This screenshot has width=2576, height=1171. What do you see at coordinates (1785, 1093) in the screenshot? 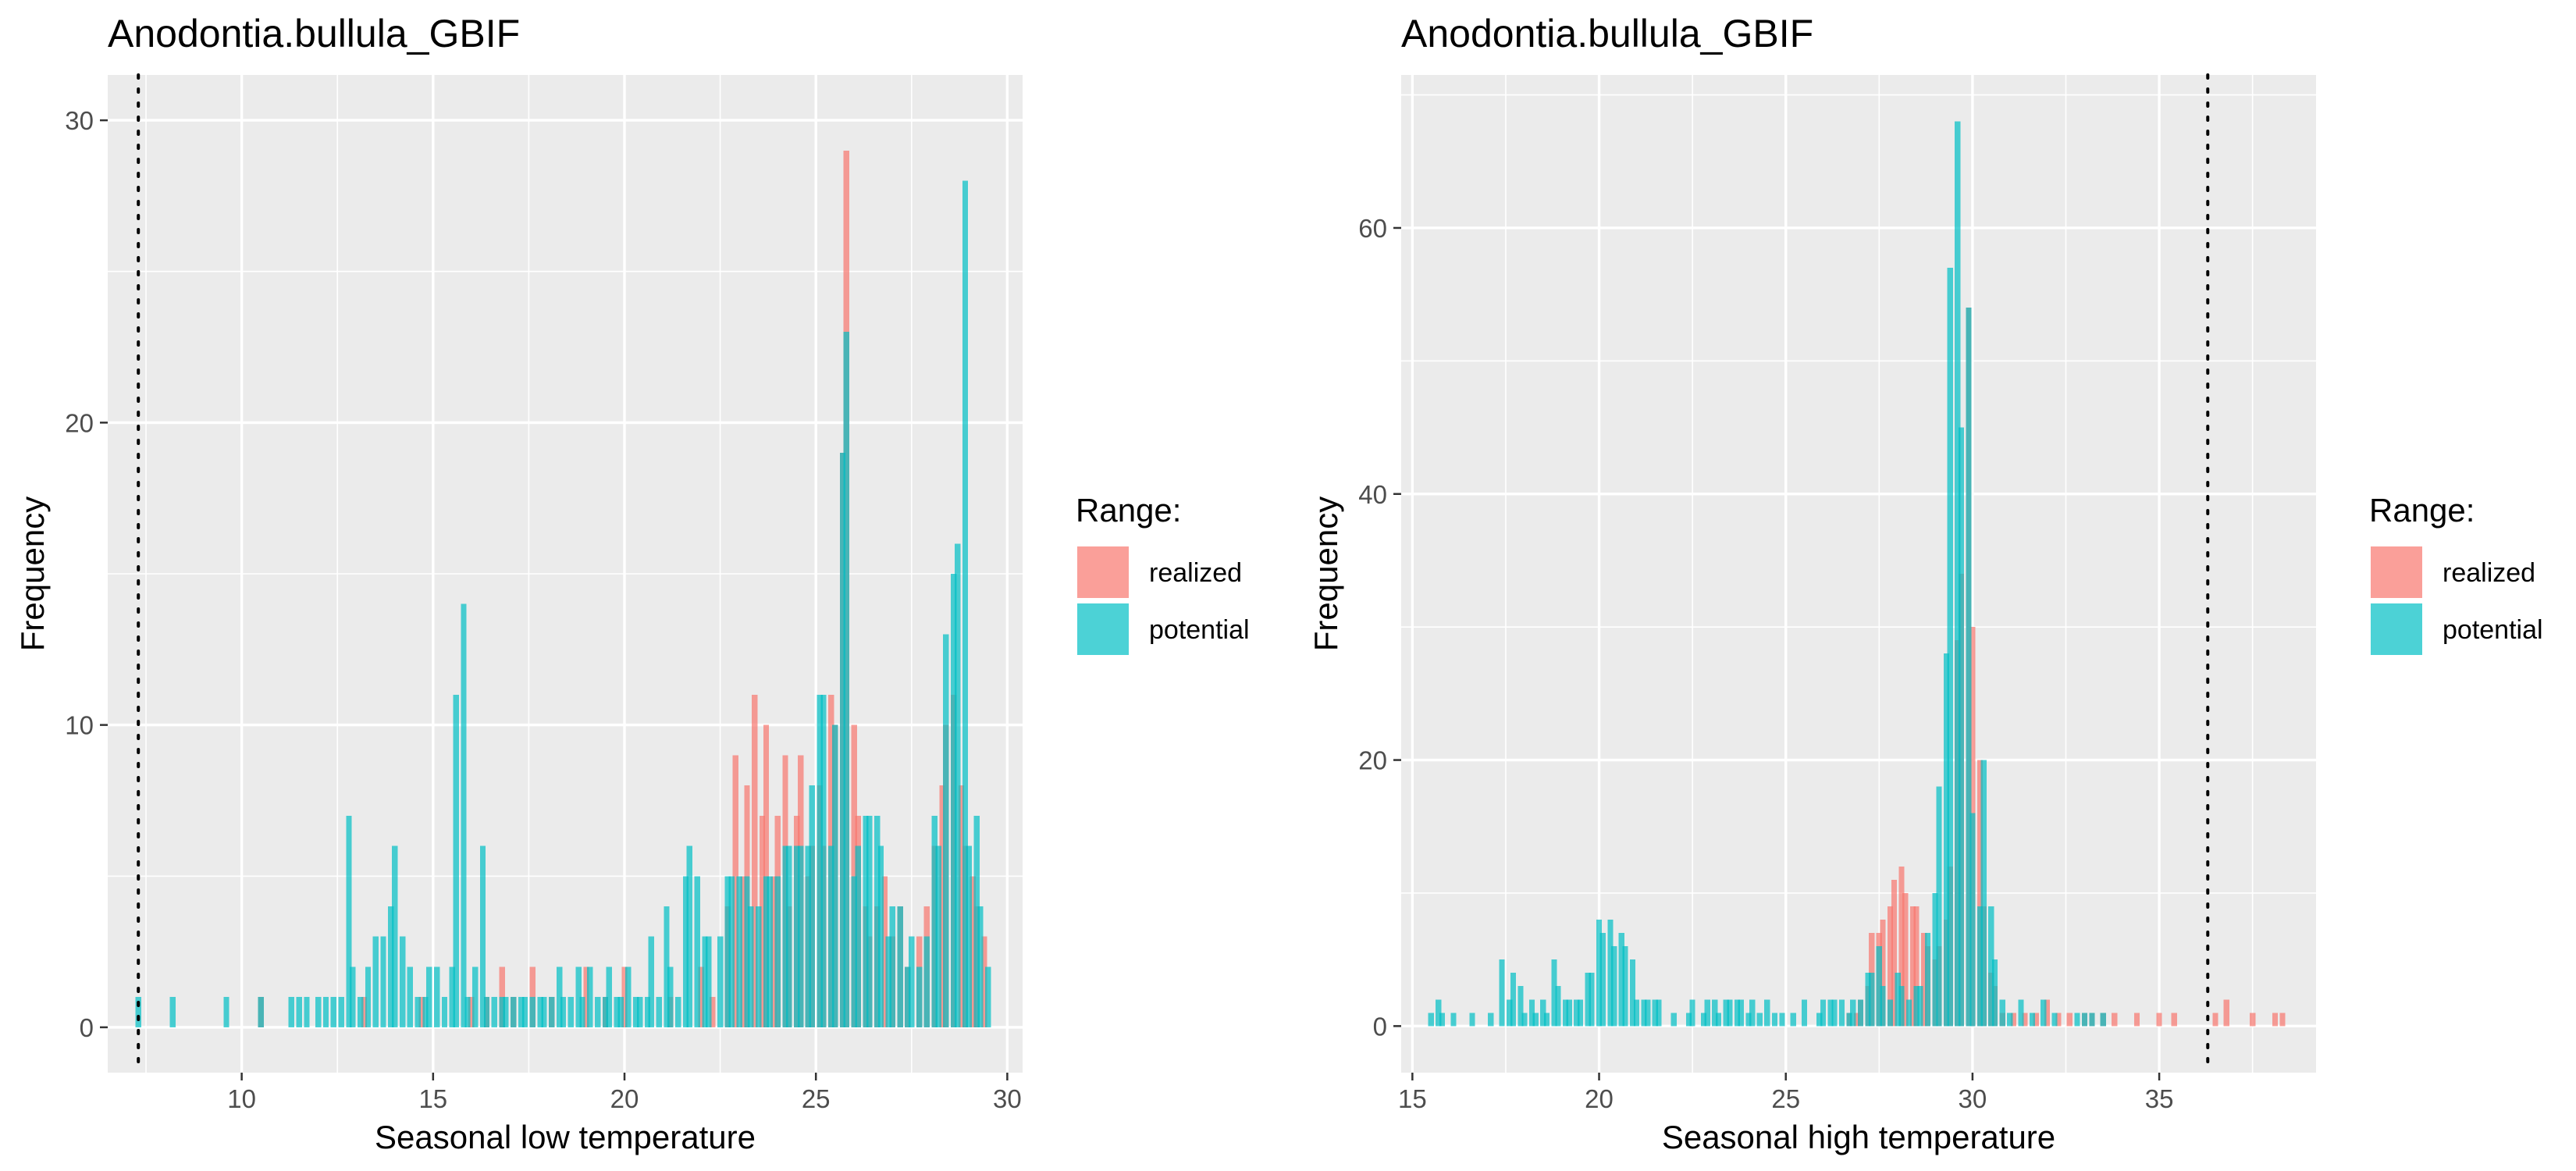
I see `x-axis-ticks: 15 20 25 30 35` at bounding box center [1785, 1093].